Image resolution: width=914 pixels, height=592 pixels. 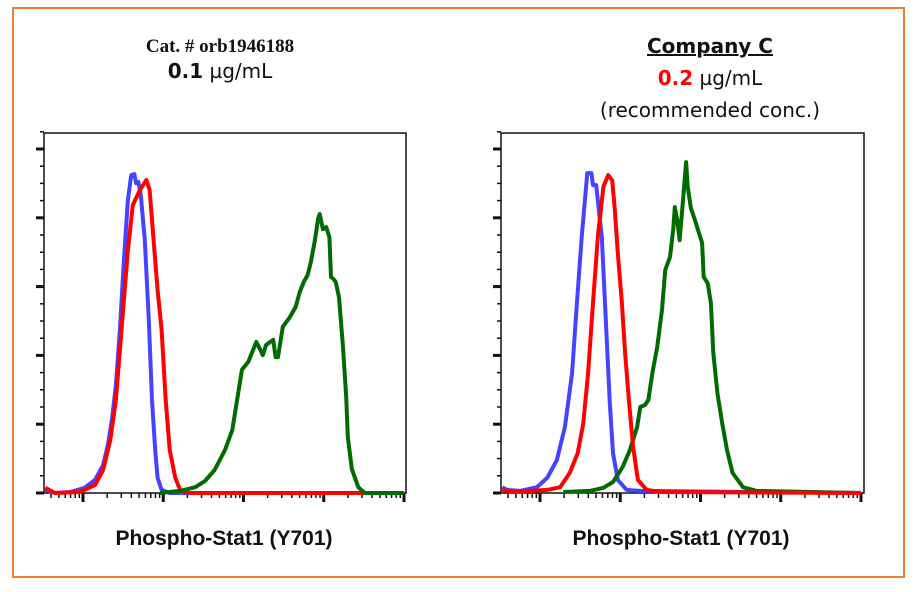 I want to click on left-panel-title: Cat. # orb1946188 0.1 µg/mL, so click(x=220, y=59).